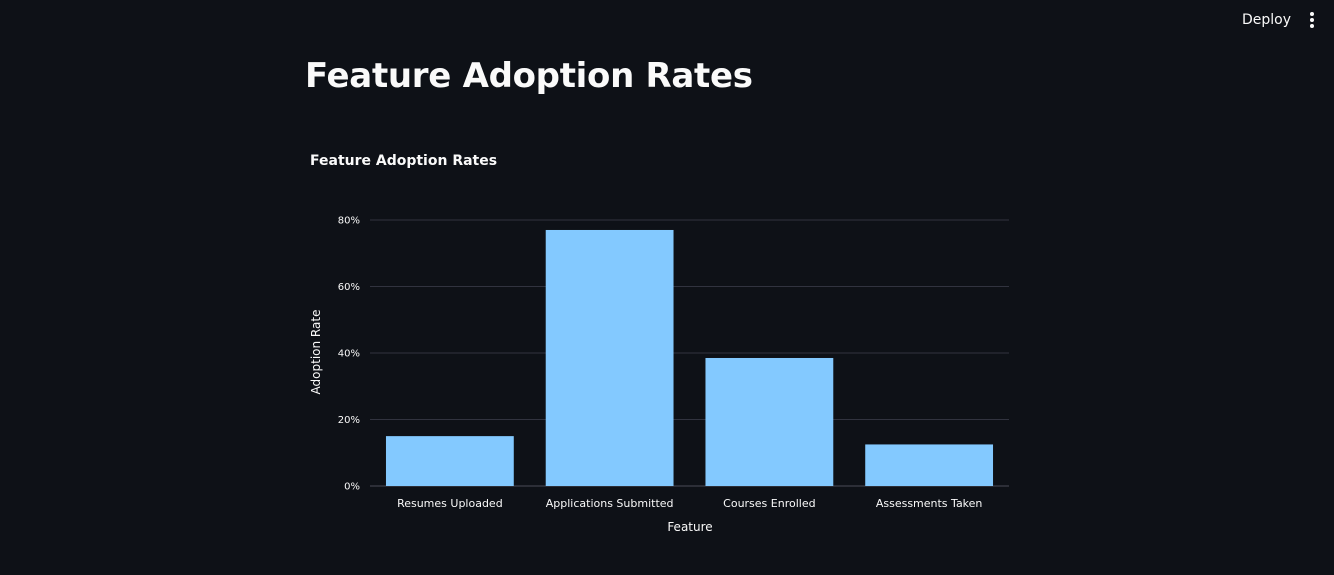 The image size is (1334, 575). I want to click on y-tick-label: 60%, so click(349, 287).